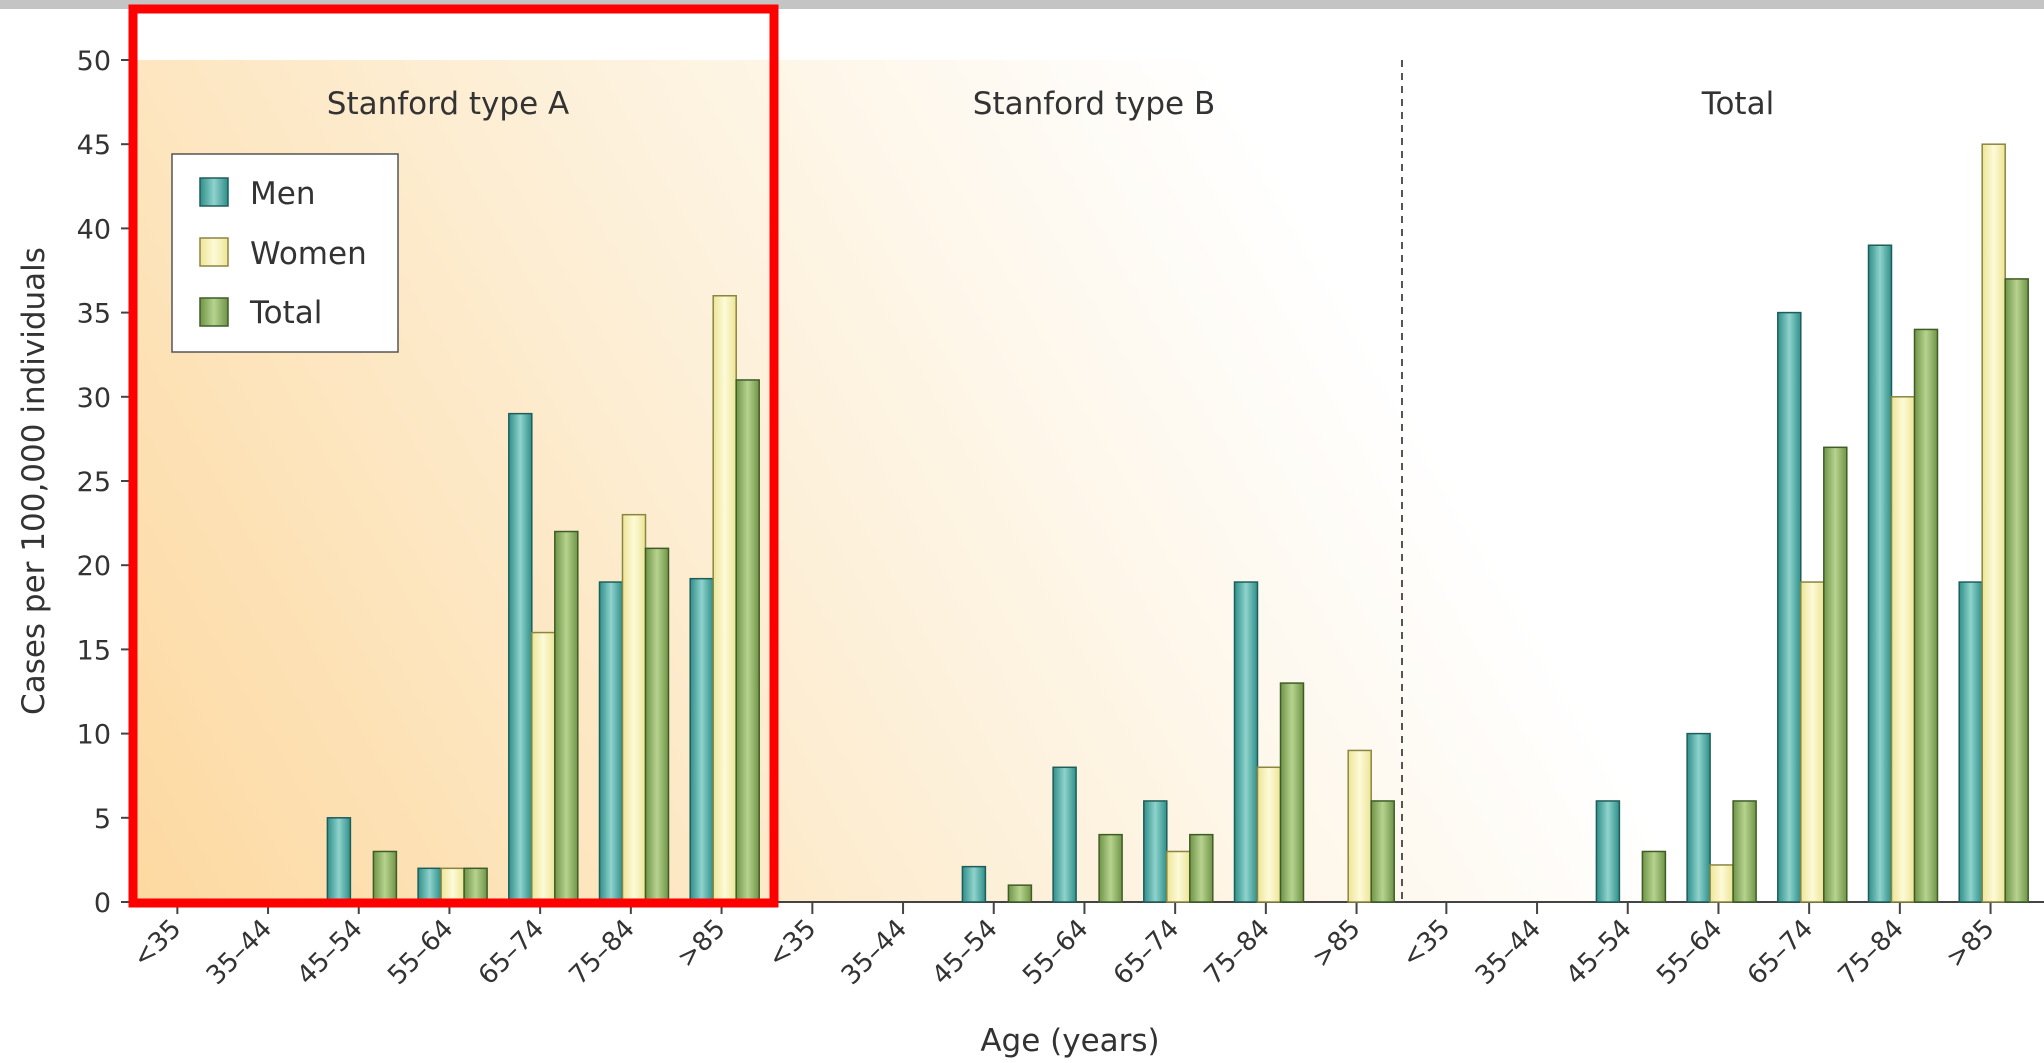 This screenshot has width=2044, height=1063. I want to click on y-tick-label: 35, so click(94, 314).